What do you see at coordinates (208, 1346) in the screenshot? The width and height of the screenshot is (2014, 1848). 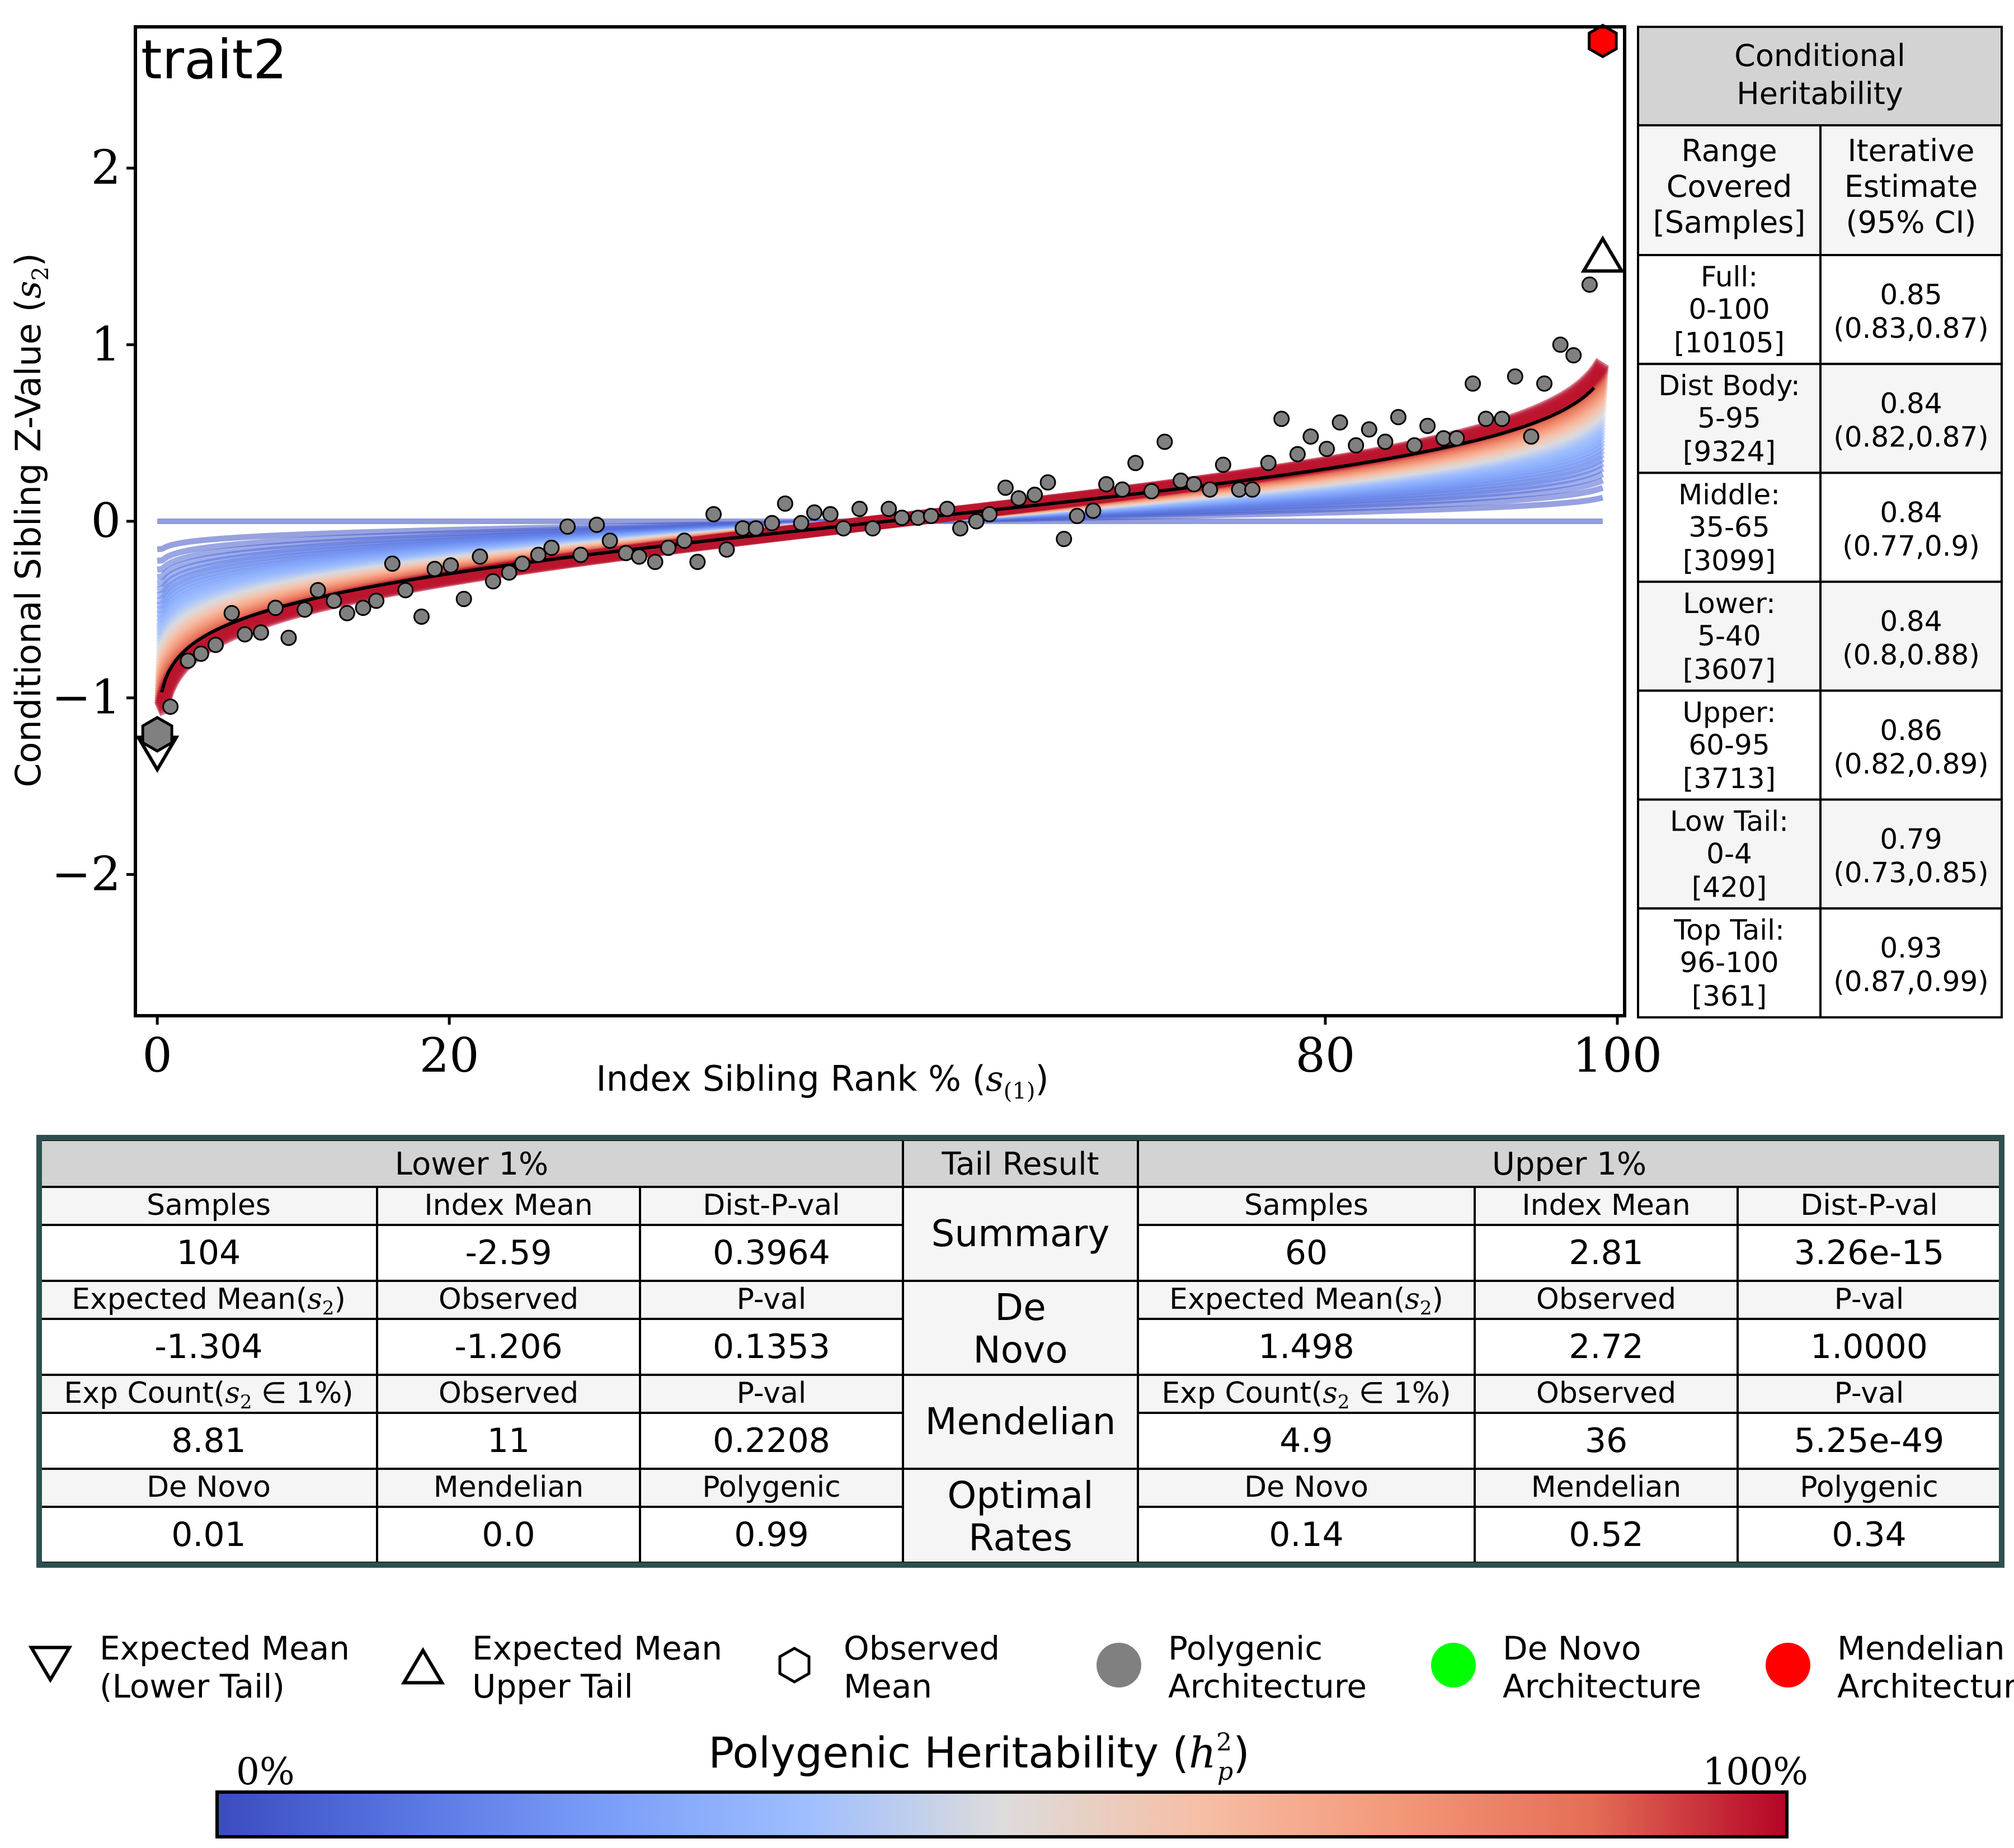 I see `lower-tail-value: -1.304` at bounding box center [208, 1346].